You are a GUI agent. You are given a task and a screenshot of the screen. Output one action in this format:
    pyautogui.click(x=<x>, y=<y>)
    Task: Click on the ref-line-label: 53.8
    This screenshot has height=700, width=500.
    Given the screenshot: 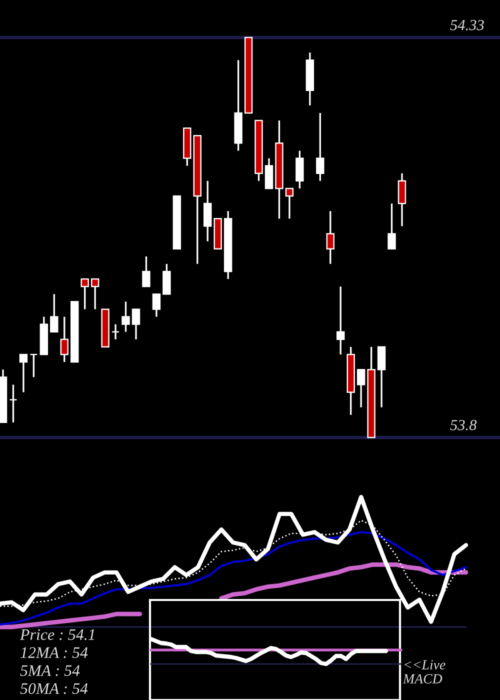 What is the action you would take?
    pyautogui.click(x=463, y=425)
    